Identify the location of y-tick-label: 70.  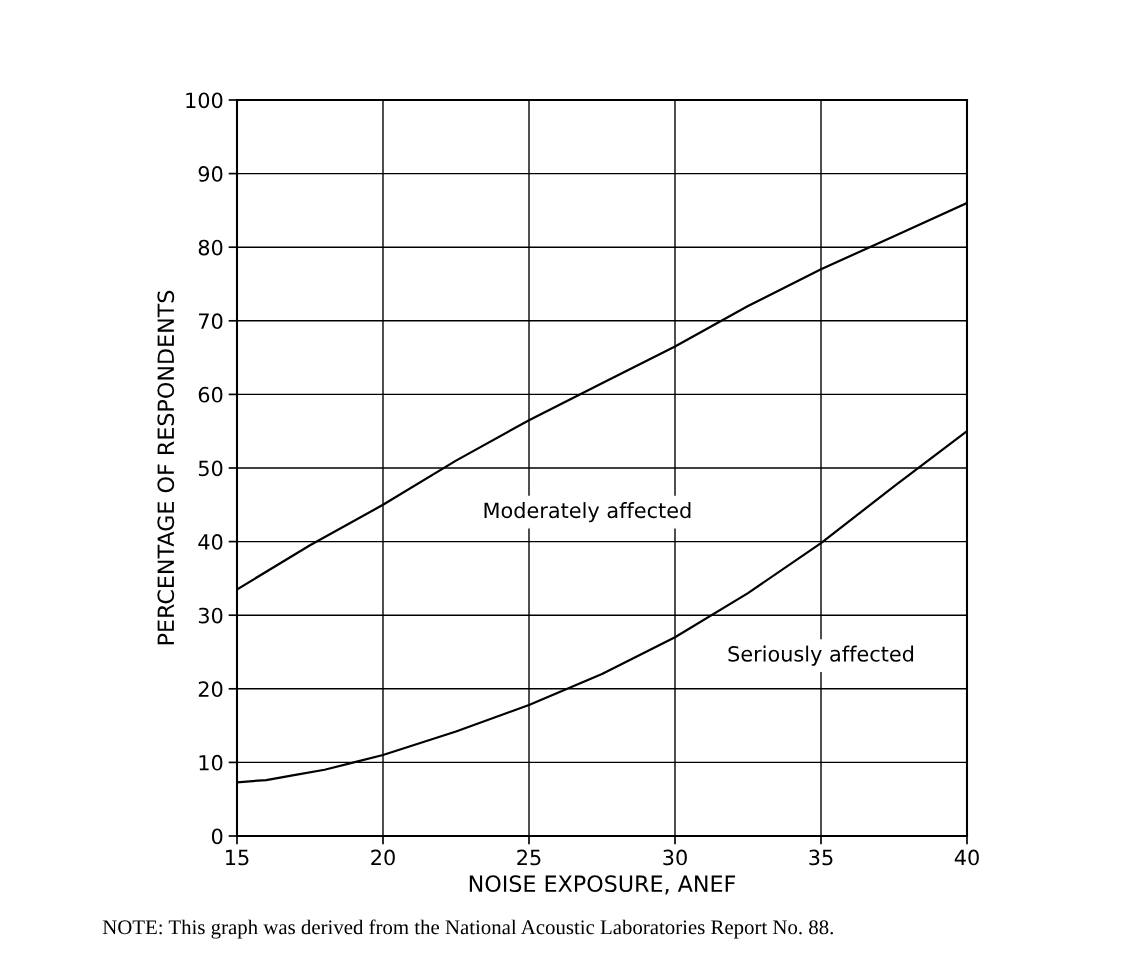
(211, 321).